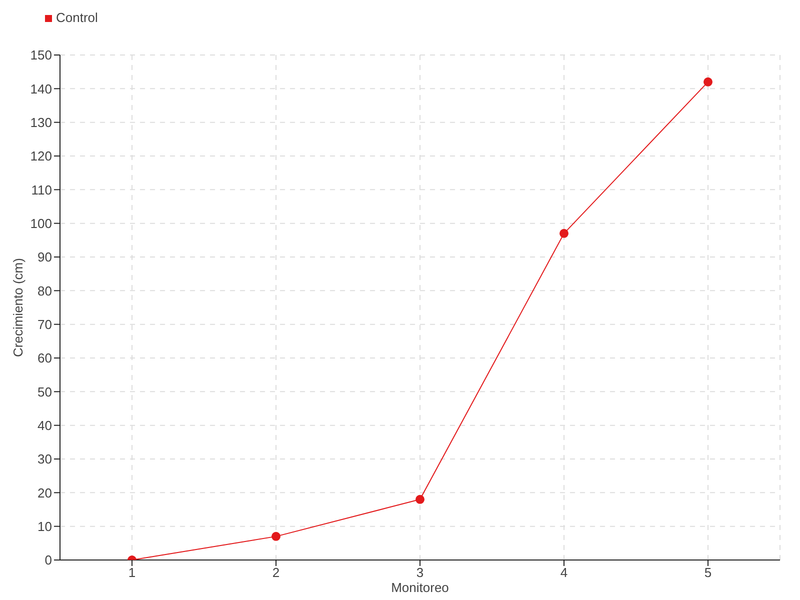  I want to click on y-axis-title: Crecimiento (cm), so click(18, 307).